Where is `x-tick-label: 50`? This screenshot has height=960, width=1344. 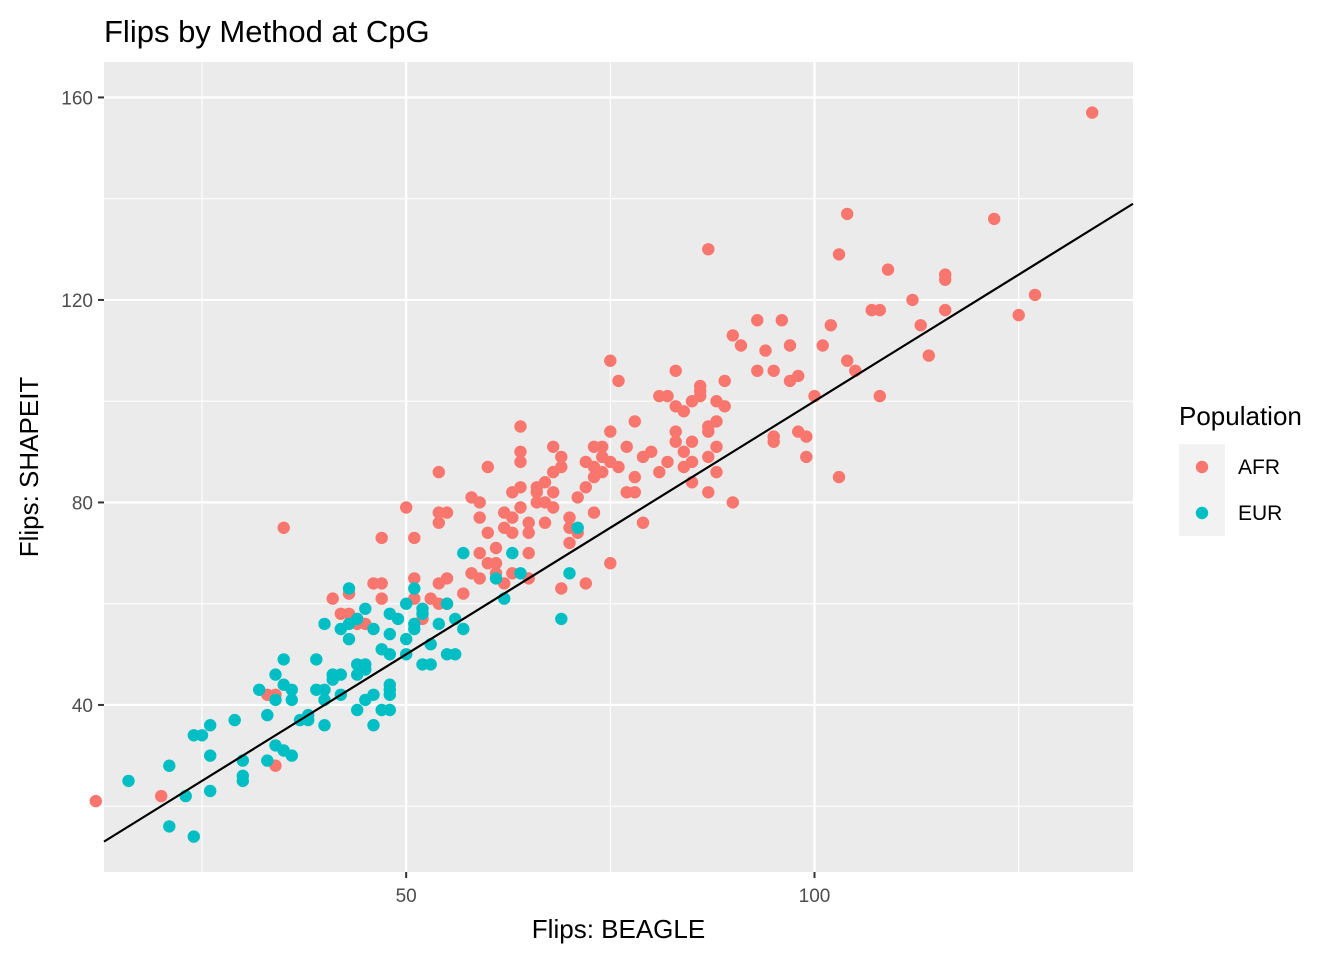 x-tick-label: 50 is located at coordinates (406, 896).